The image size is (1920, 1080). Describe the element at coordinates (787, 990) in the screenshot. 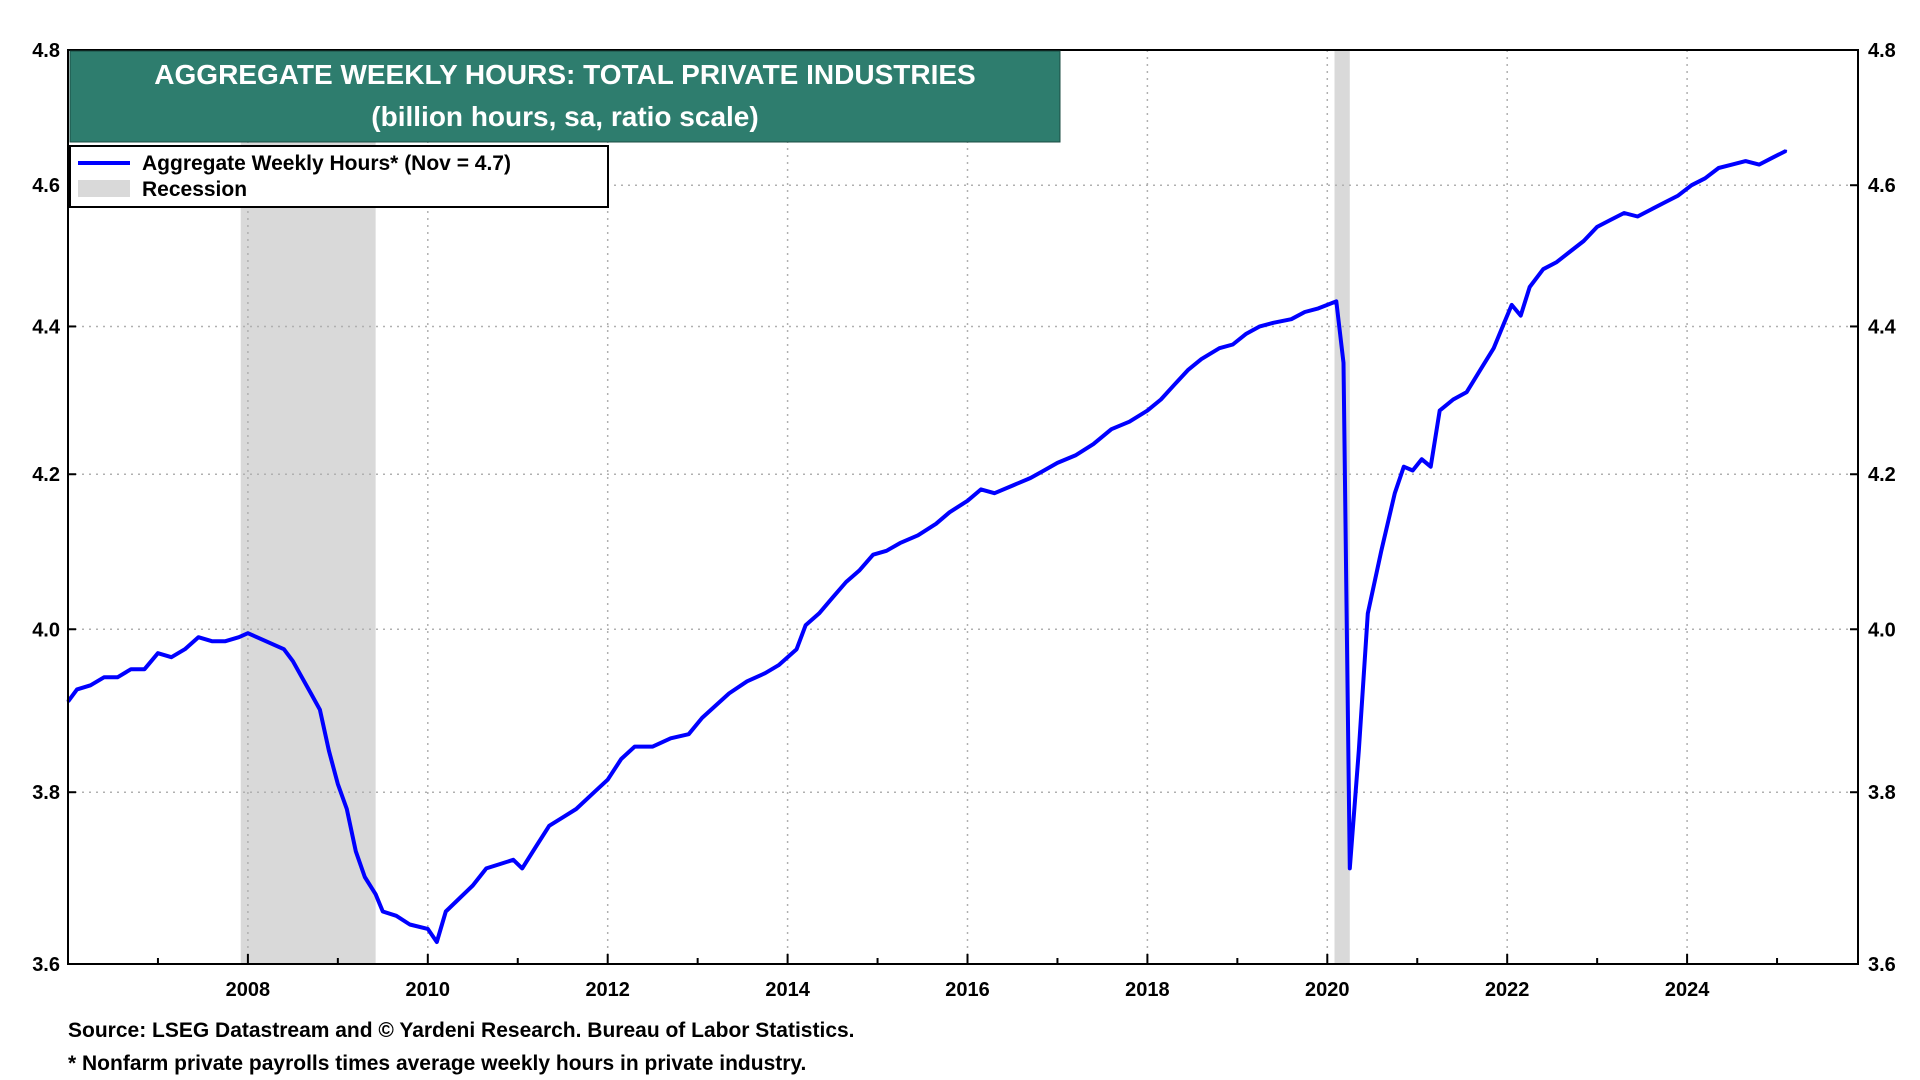

I see `x-tick-label-3: 2014` at that location.